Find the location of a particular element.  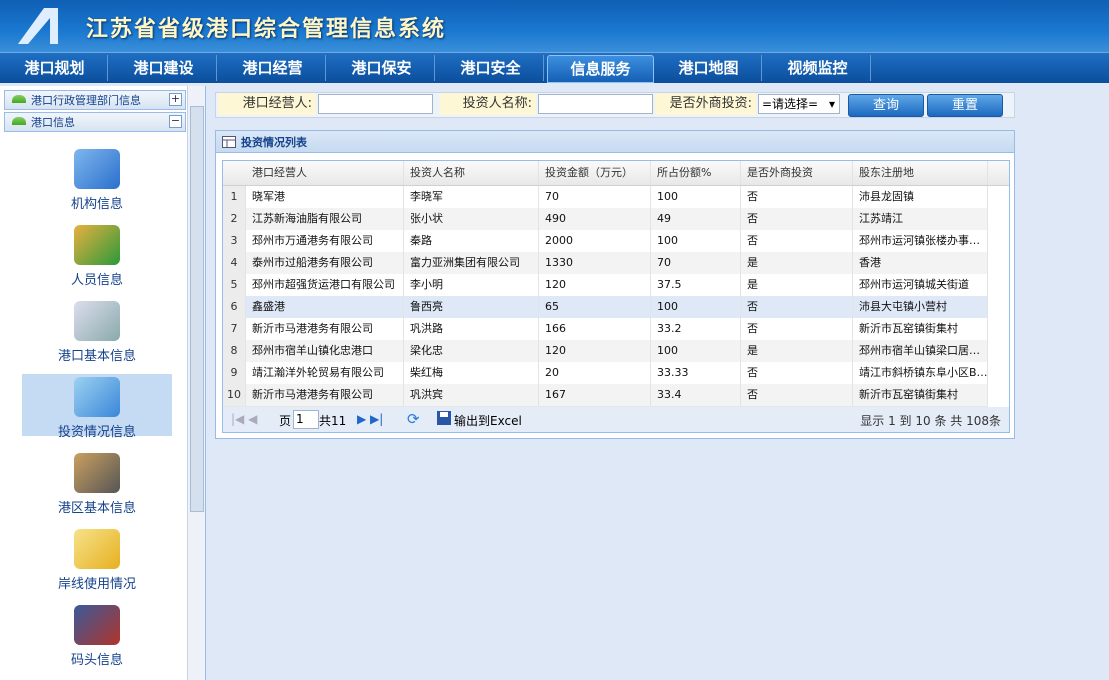

column-header: 是否外商投资 is located at coordinates (797, 173).